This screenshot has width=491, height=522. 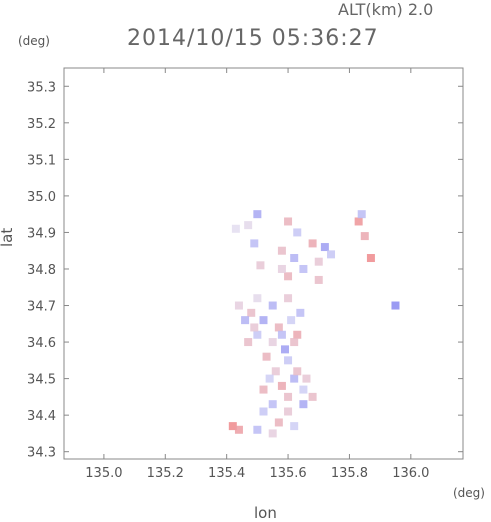 What do you see at coordinates (41, 453) in the screenshot?
I see `y-tick-label: 34.3` at bounding box center [41, 453].